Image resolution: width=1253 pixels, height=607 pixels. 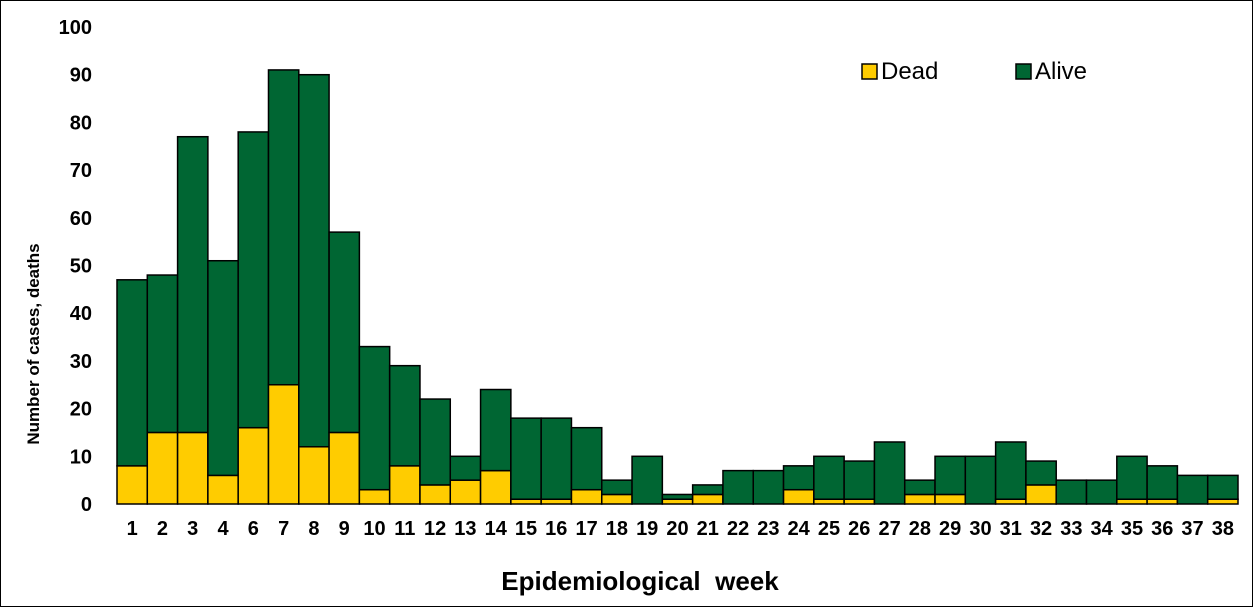 I want to click on x-tick-label: 8, so click(x=313, y=529).